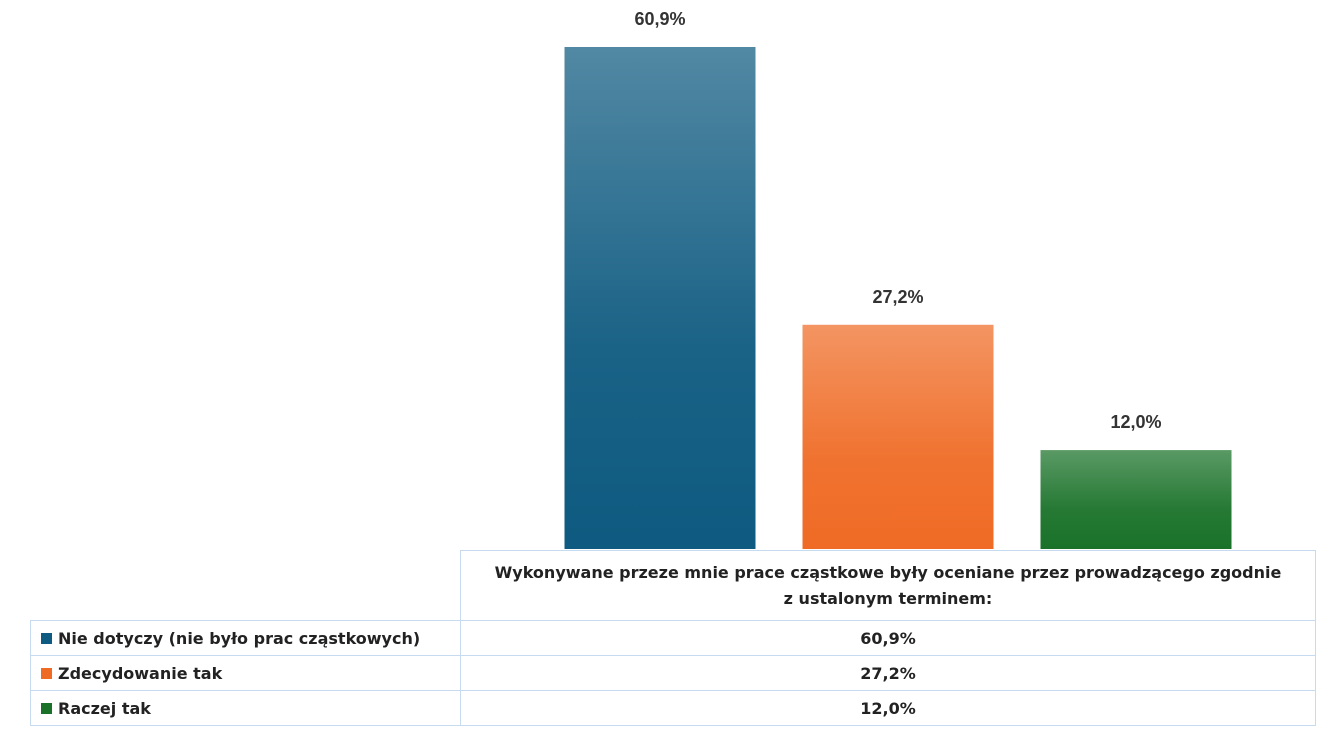  What do you see at coordinates (888, 708) in the screenshot?
I see `table-value: 12,0%` at bounding box center [888, 708].